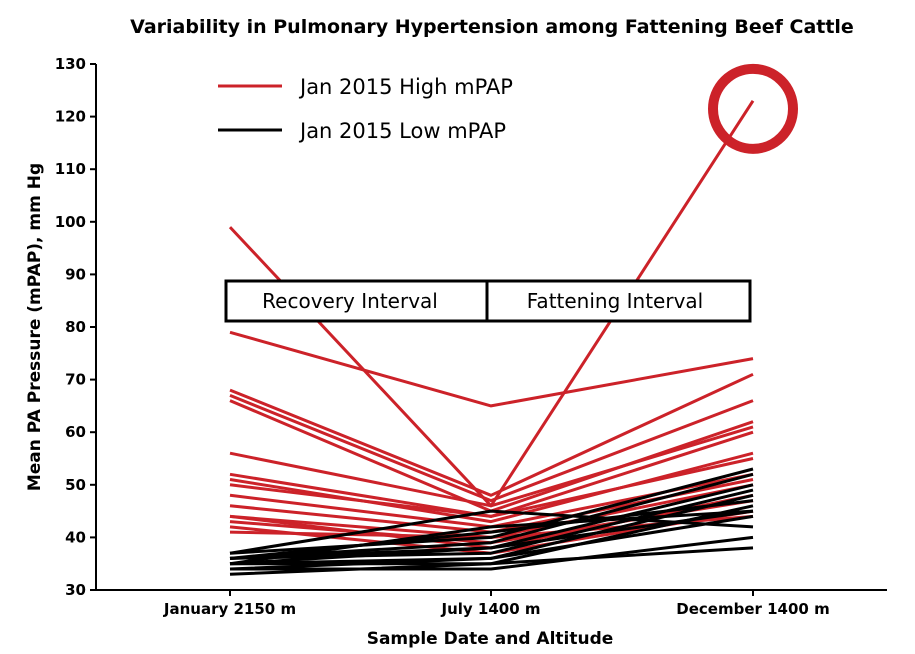 The image size is (915, 654). What do you see at coordinates (350, 301) in the screenshot?
I see `recovery-interval-label: Recovery Interval` at bounding box center [350, 301].